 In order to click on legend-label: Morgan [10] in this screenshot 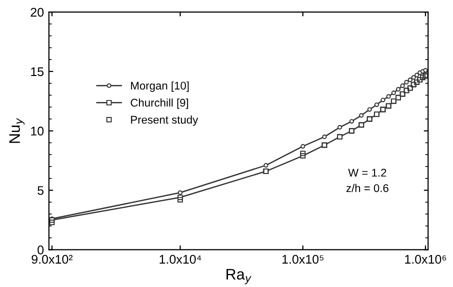, I will do `click(160, 86)`.